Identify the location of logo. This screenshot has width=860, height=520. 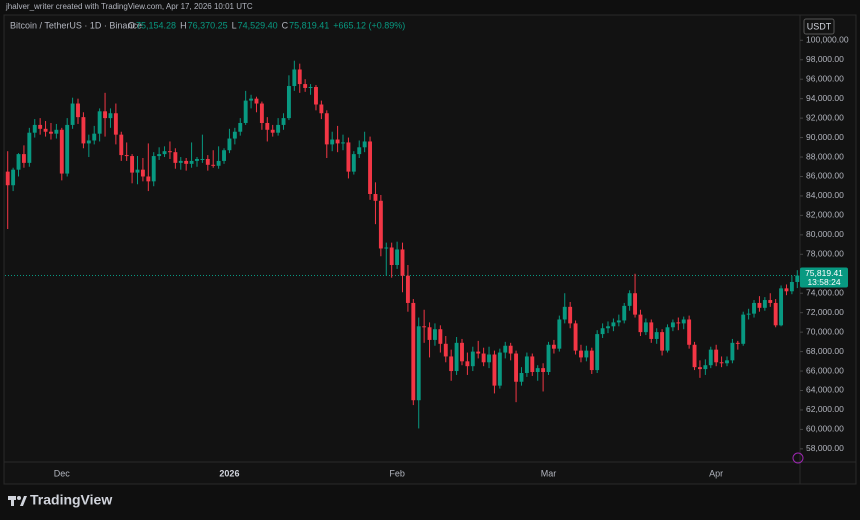
(17, 501).